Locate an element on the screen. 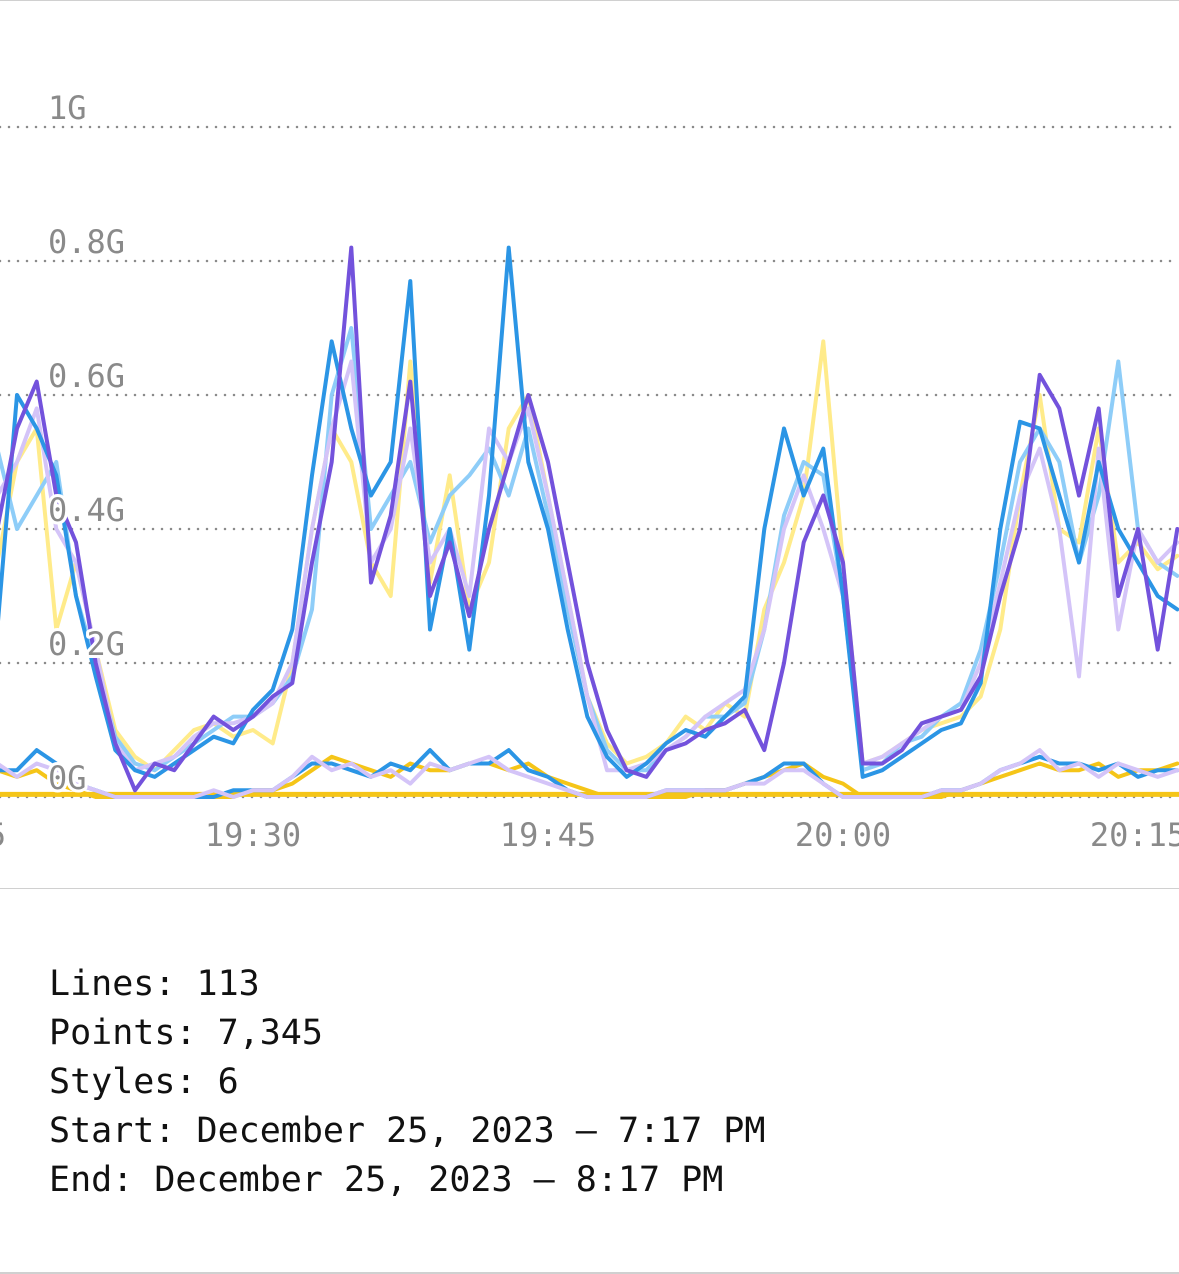 This screenshot has width=1179, height=1274. stats-styles: Styles: 6 is located at coordinates (144, 1082).